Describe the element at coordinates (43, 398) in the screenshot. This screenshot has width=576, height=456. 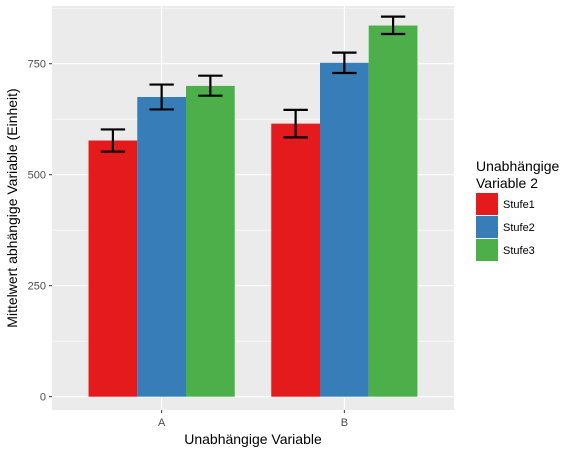
I see `y-tick-label: 0` at that location.